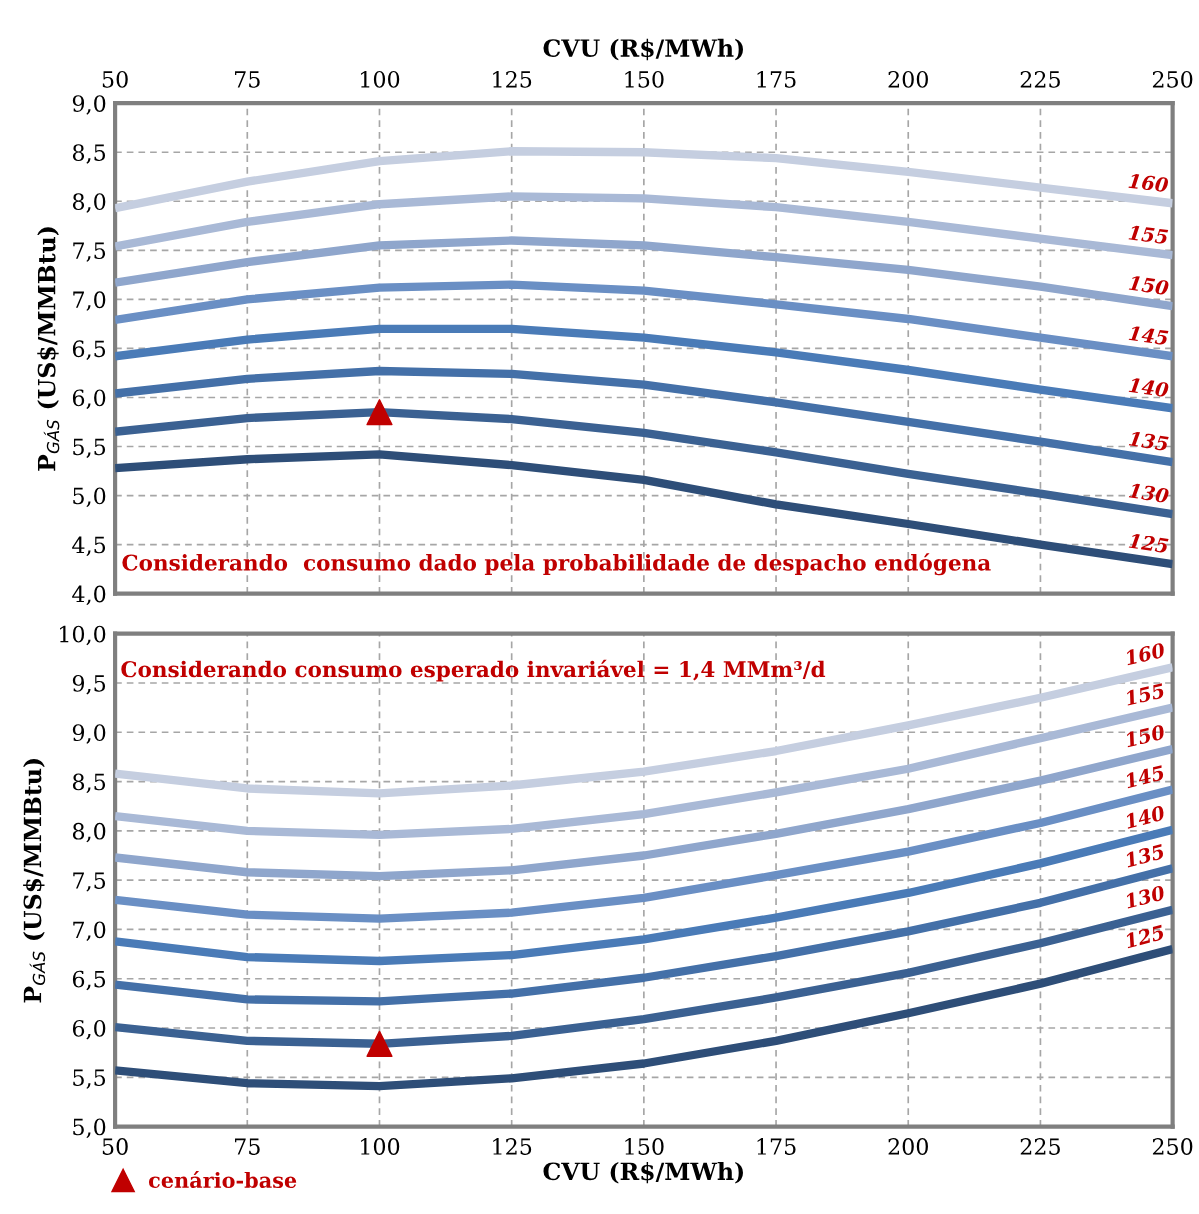 This screenshot has height=1214, width=1199. What do you see at coordinates (115, 79) in the screenshot?
I see `x2-tick-label: 50` at bounding box center [115, 79].